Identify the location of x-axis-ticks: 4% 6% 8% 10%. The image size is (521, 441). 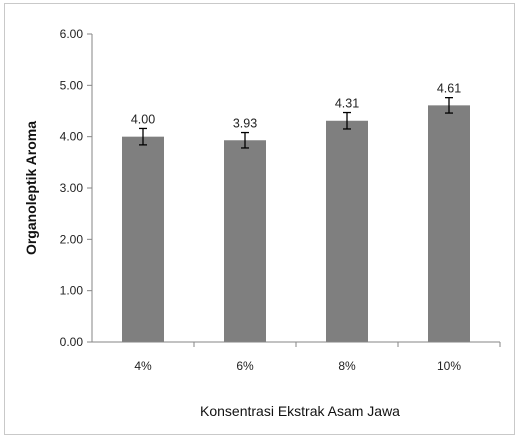
(317, 357).